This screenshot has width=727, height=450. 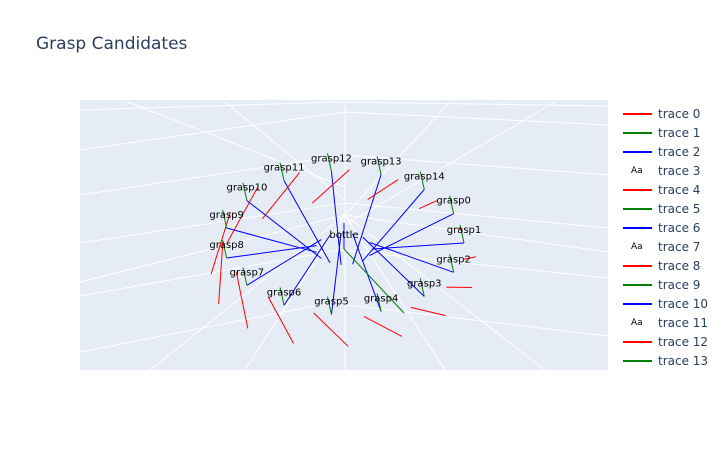 What do you see at coordinates (683, 323) in the screenshot?
I see `legend-label: trace 11` at bounding box center [683, 323].